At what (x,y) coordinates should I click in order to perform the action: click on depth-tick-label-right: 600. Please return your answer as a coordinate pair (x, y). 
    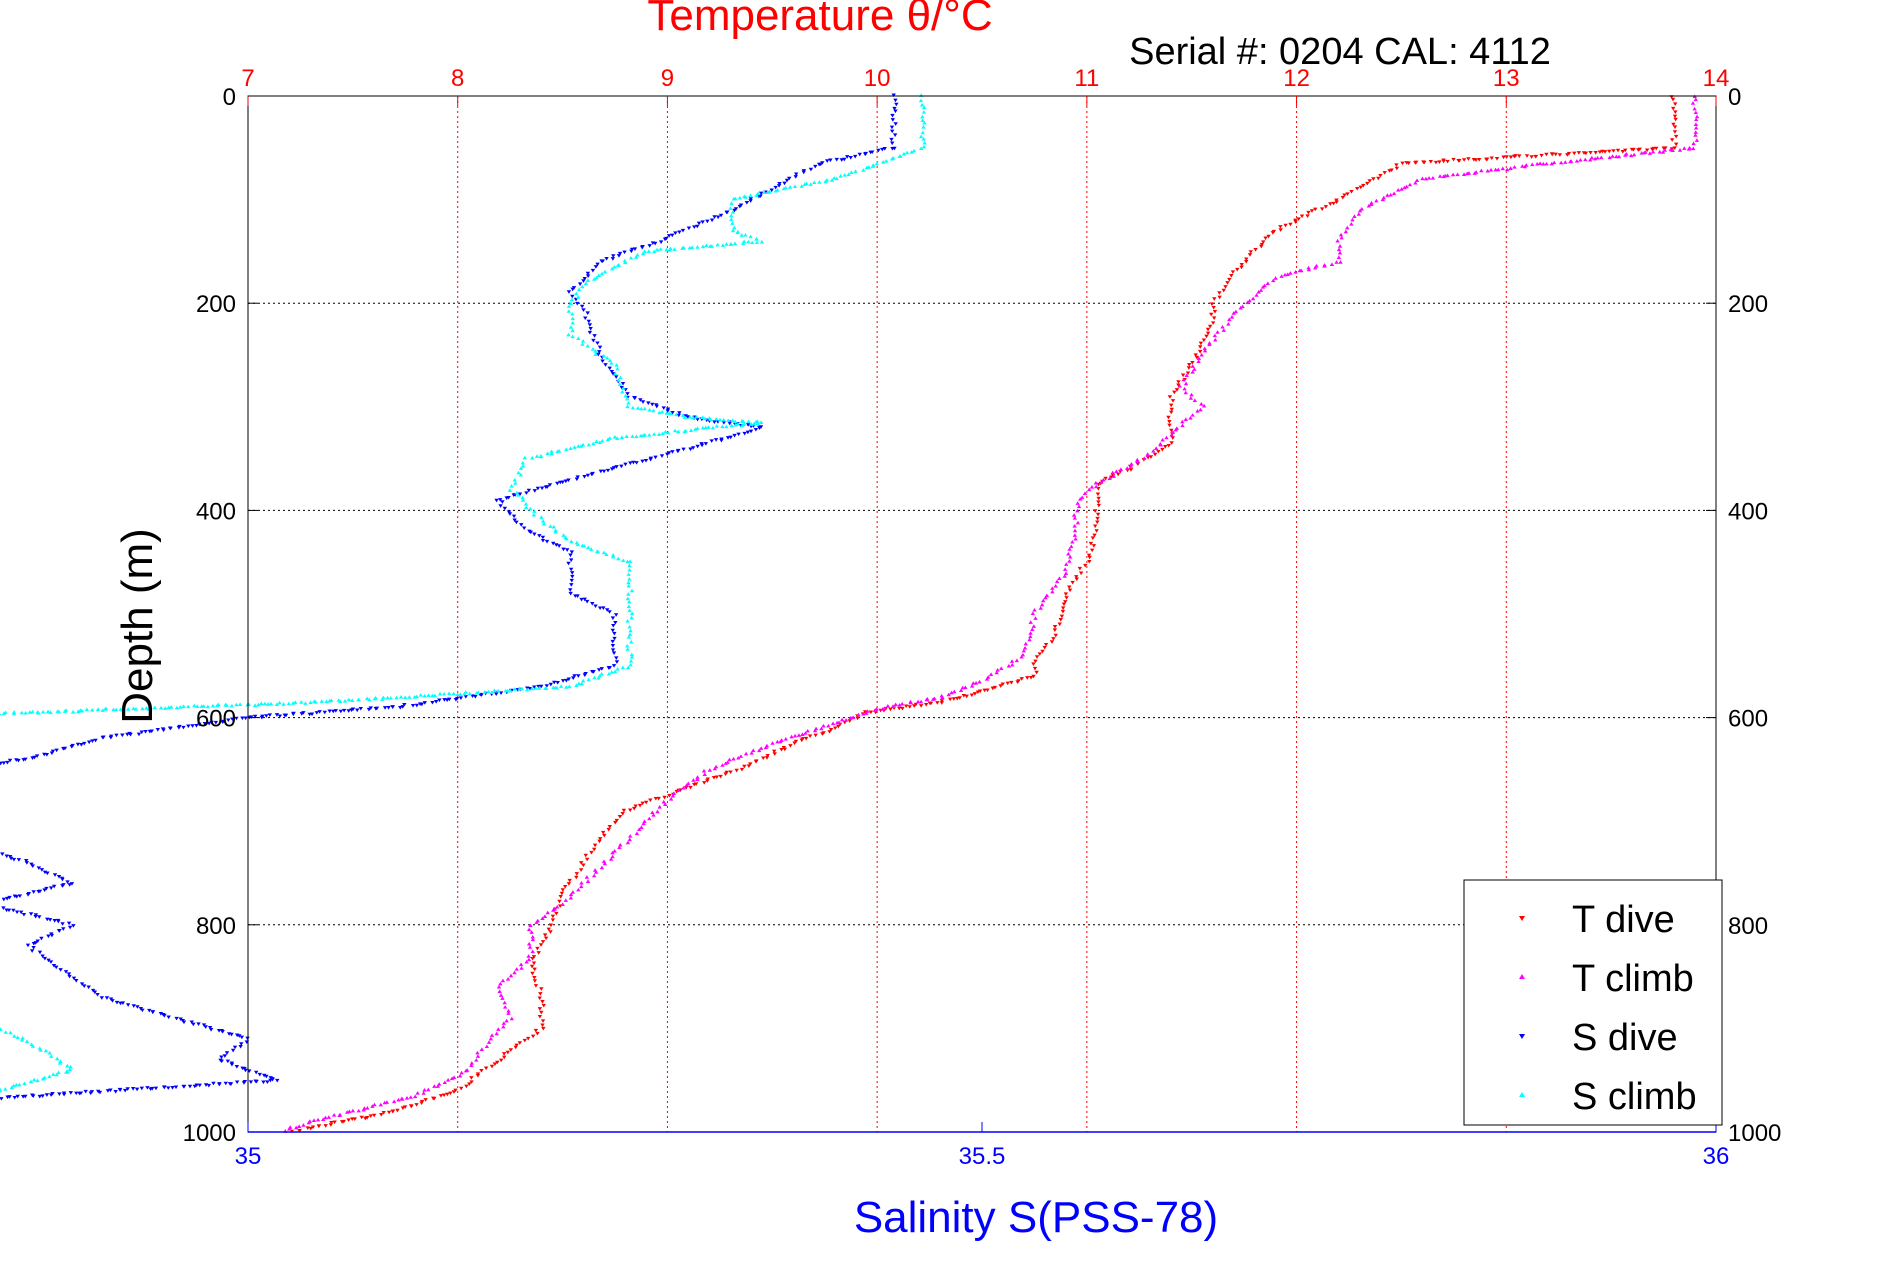
    Looking at the image, I should click on (1748, 719).